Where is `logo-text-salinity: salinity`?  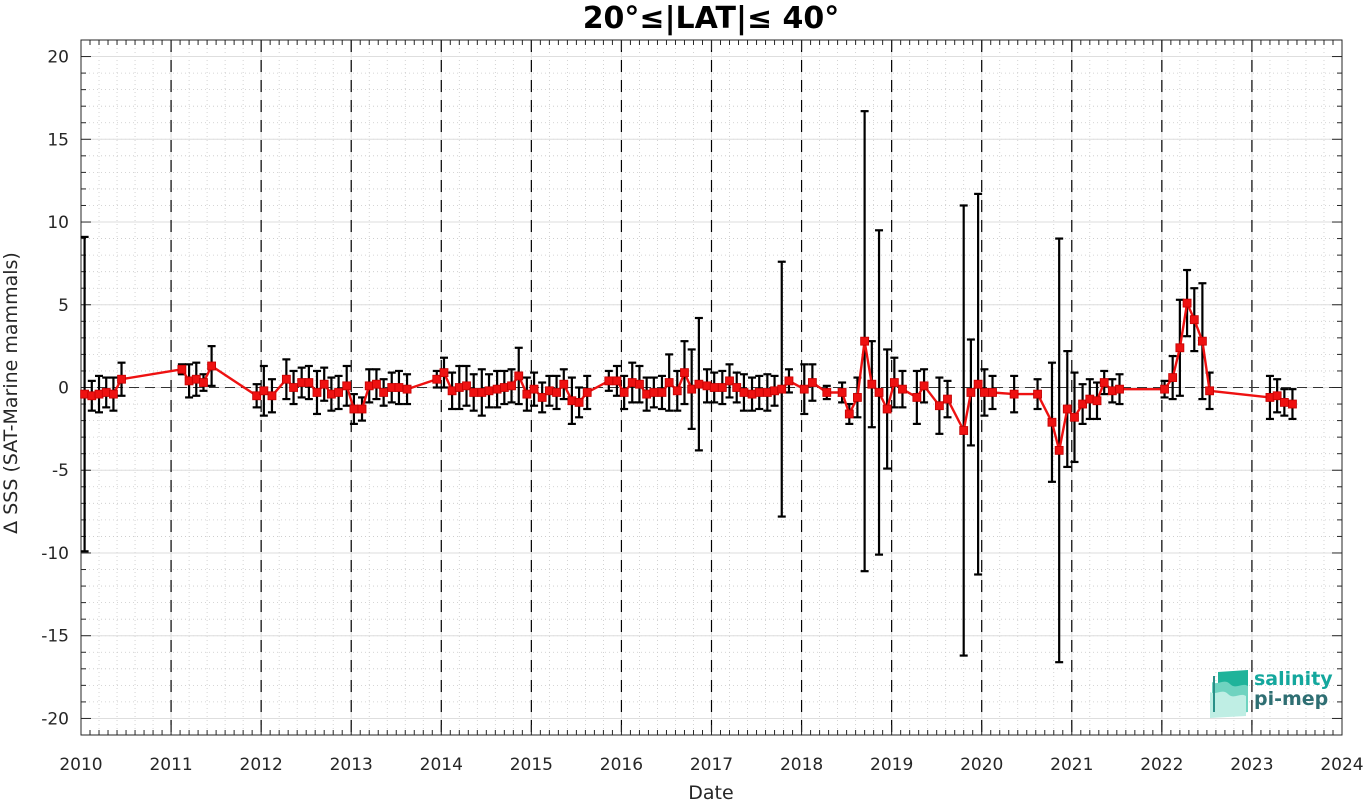
logo-text-salinity: salinity is located at coordinates (1293, 679).